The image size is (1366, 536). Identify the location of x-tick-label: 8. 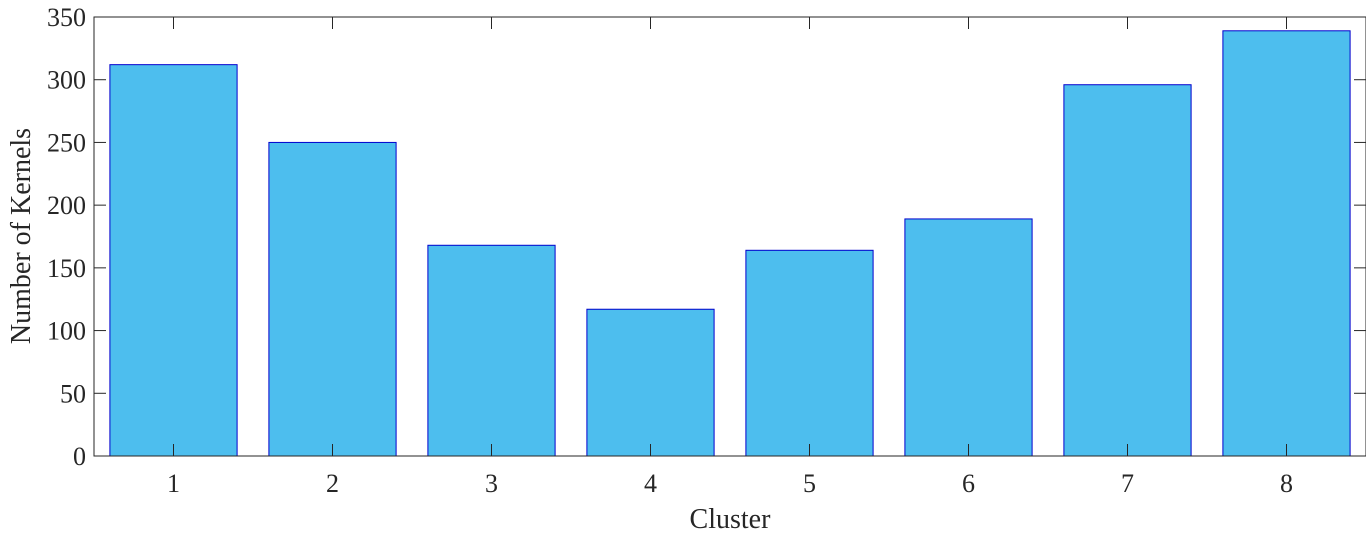
(1286, 483).